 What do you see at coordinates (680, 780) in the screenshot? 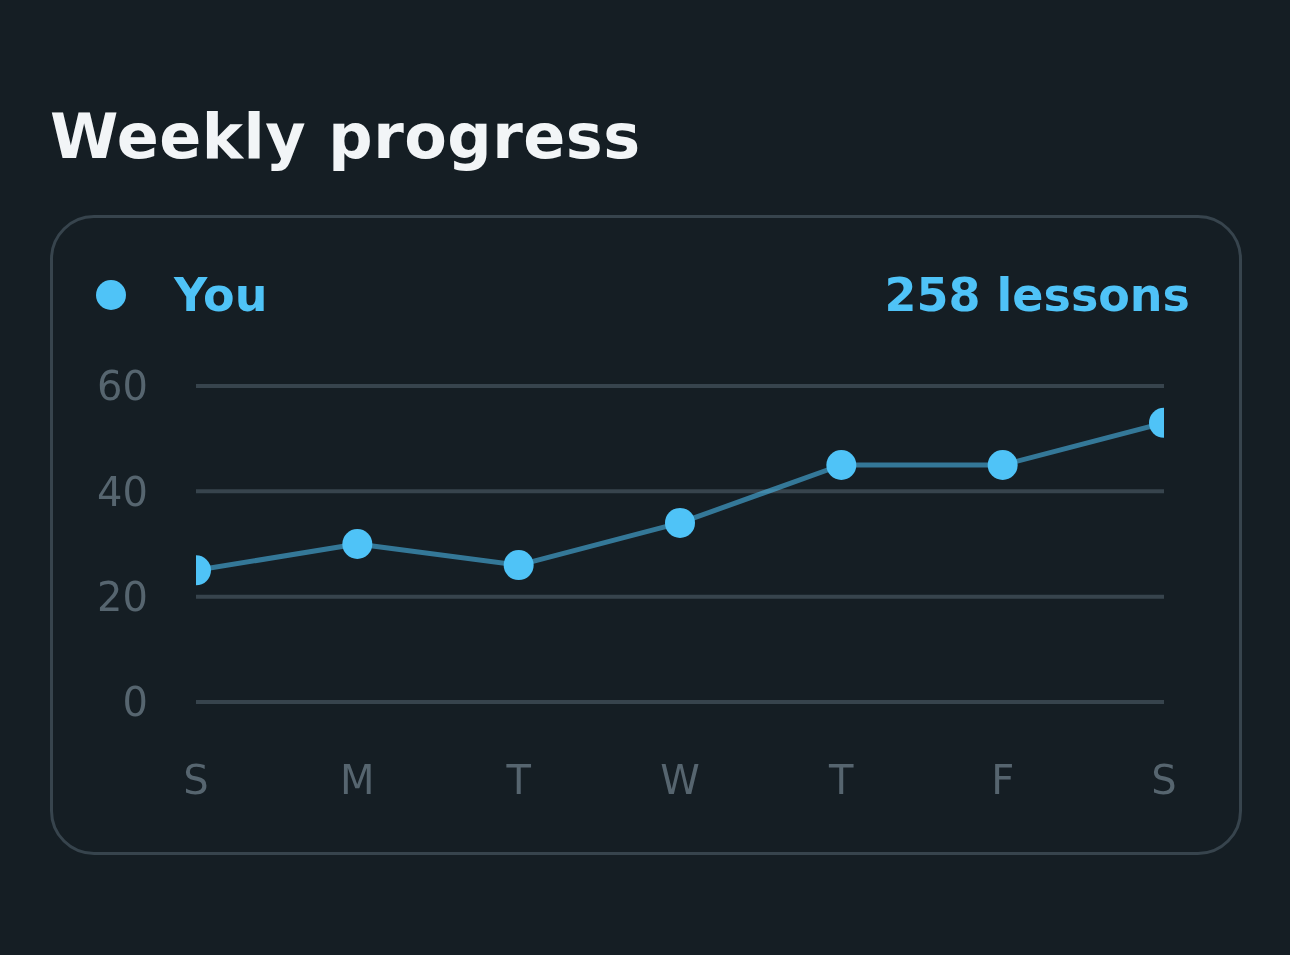
I see `x-tick-label: W` at bounding box center [680, 780].